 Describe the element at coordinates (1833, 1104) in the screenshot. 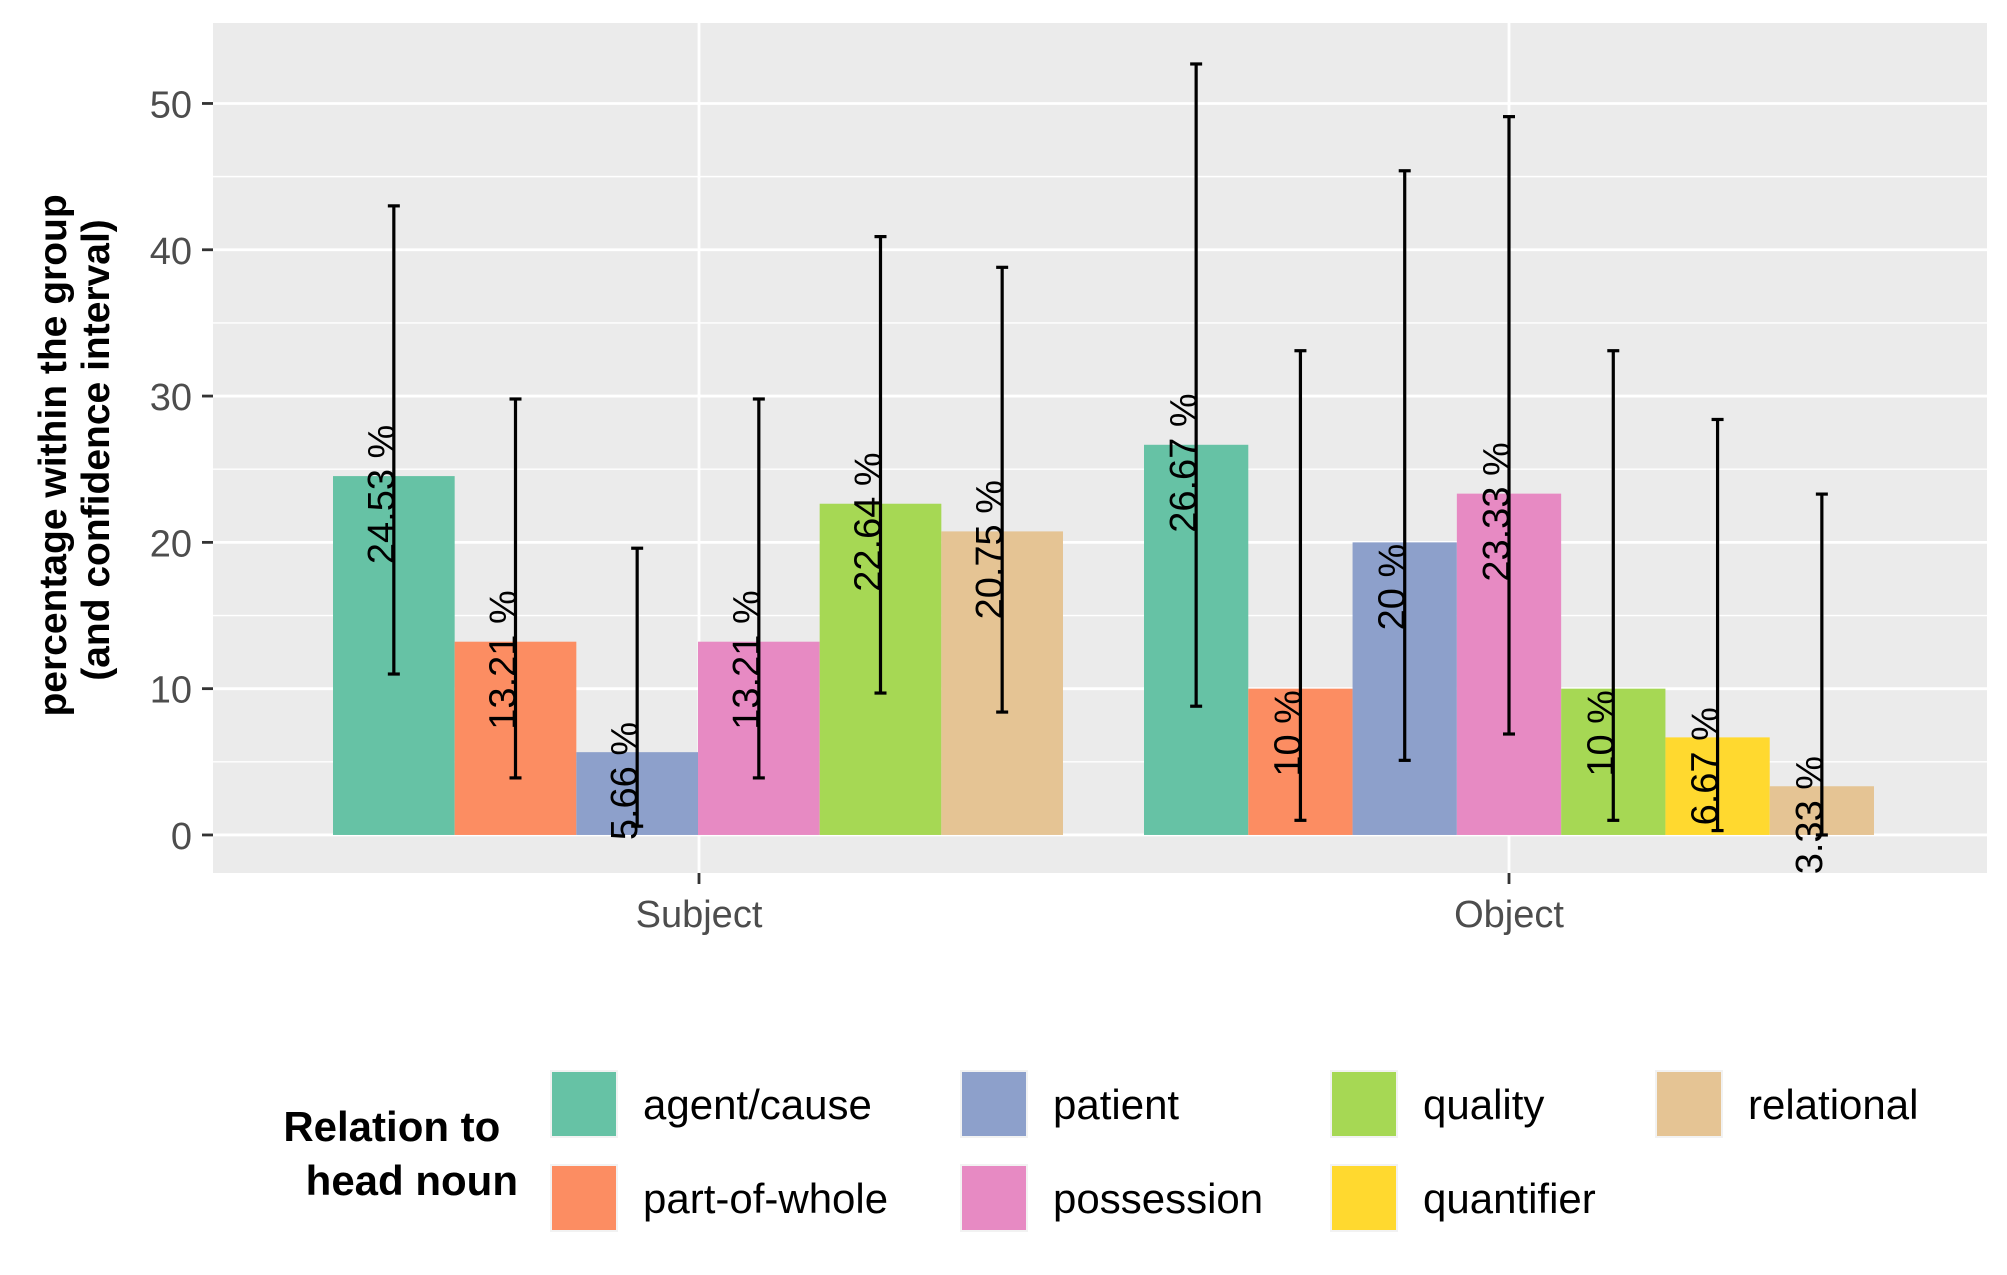

I see `legend-label: relational` at that location.